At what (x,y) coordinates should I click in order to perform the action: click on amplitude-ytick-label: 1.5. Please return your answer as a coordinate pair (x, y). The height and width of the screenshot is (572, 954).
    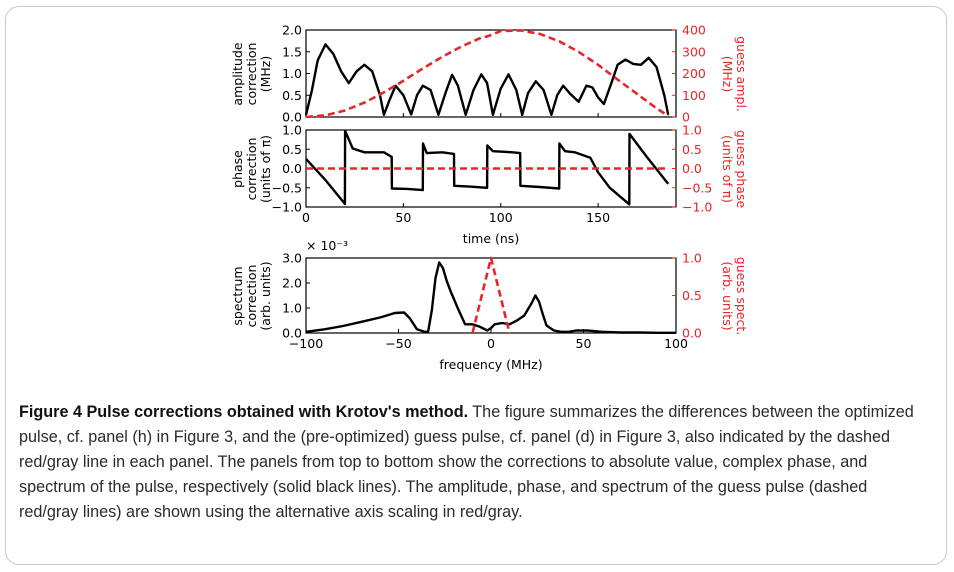
    Looking at the image, I should click on (292, 51).